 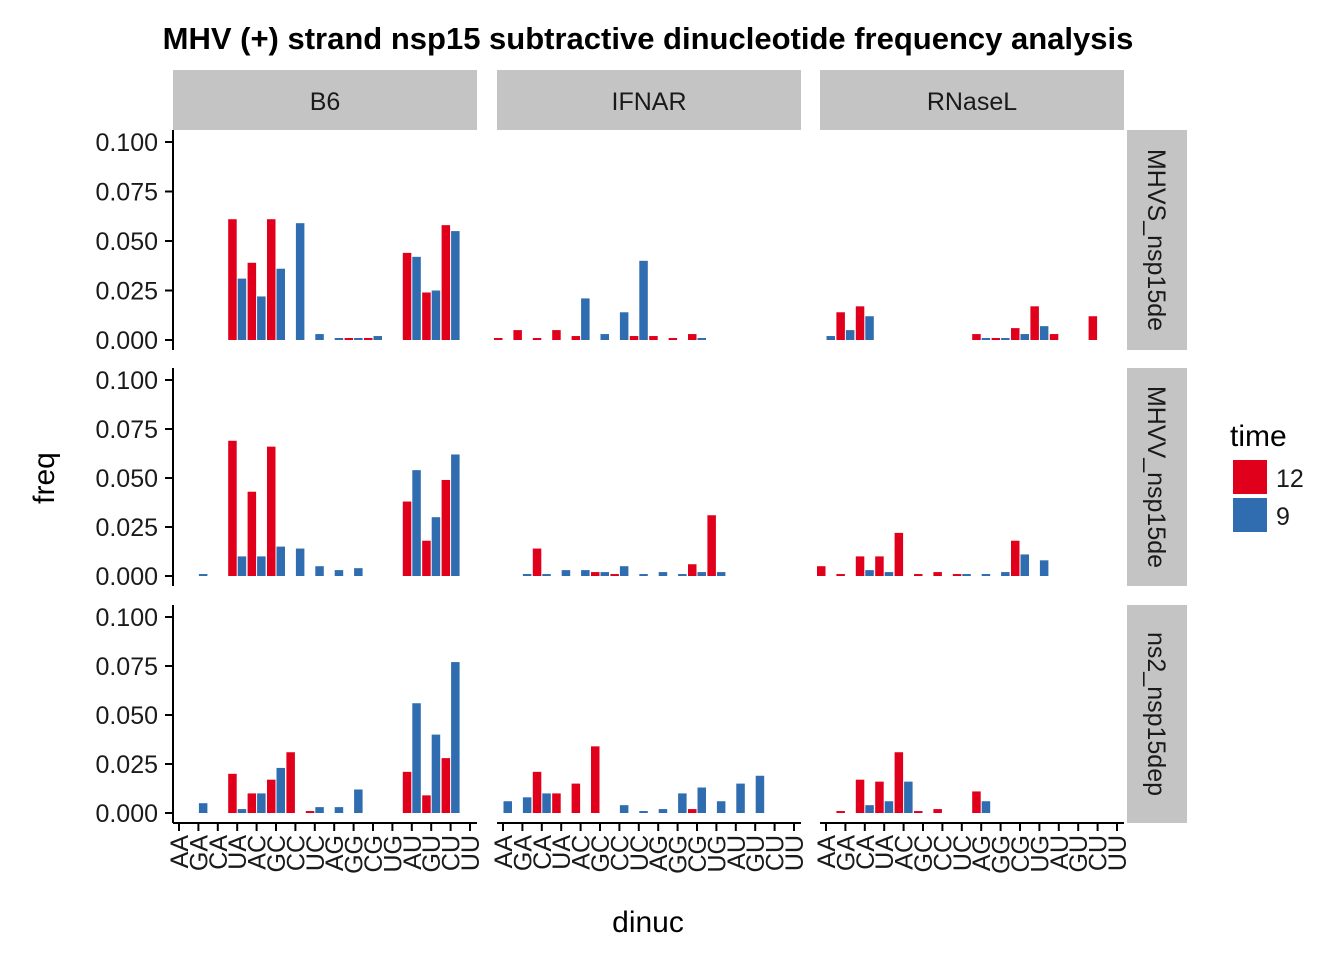 I want to click on x-tick-label: UA, so click(x=238, y=852).